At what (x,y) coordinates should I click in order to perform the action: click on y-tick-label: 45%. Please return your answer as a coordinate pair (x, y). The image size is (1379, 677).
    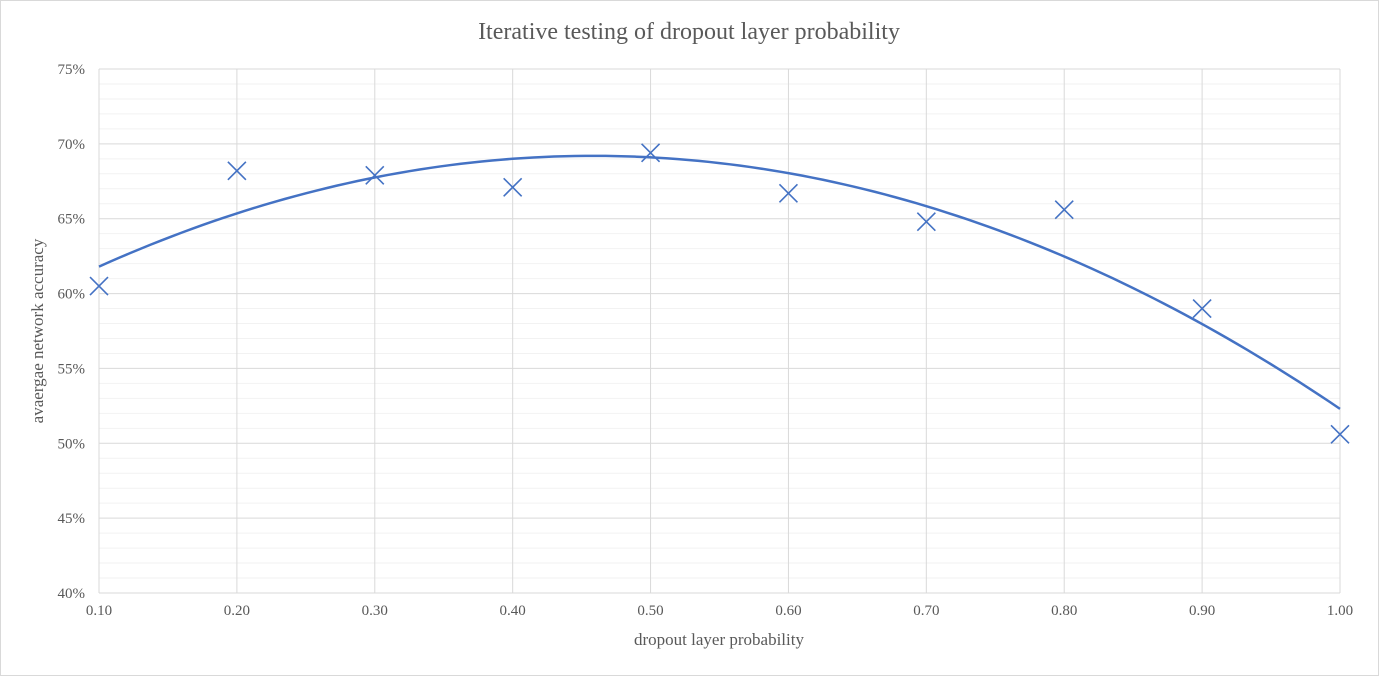
    Looking at the image, I should click on (72, 519).